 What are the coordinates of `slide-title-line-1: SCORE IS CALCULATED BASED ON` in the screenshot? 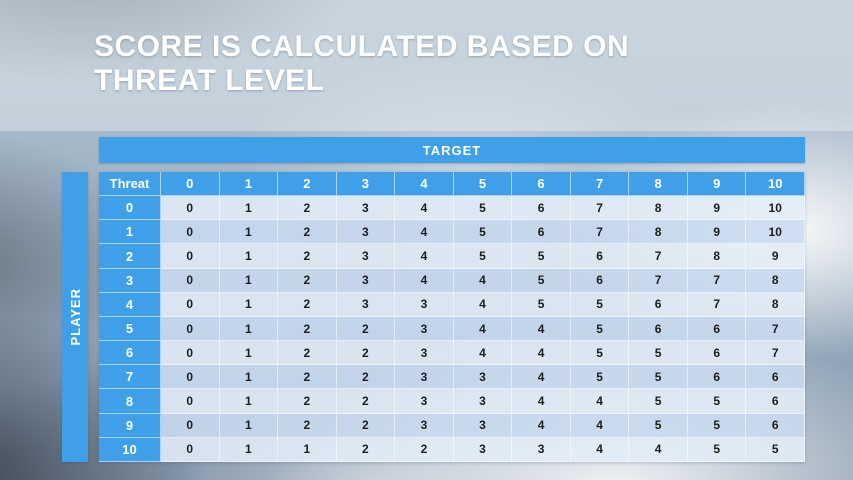 It's located at (362, 46).